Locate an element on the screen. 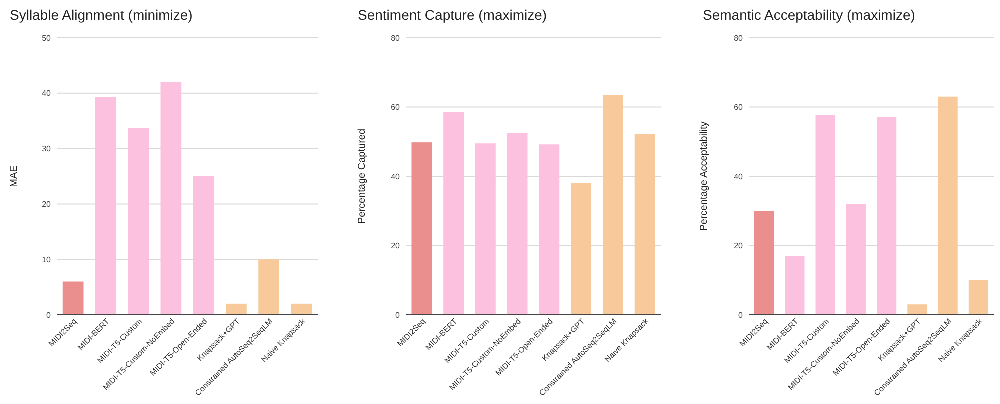 This screenshot has width=1000, height=404. chart-title: Semantic Acceptability (maximize) is located at coordinates (809, 15).